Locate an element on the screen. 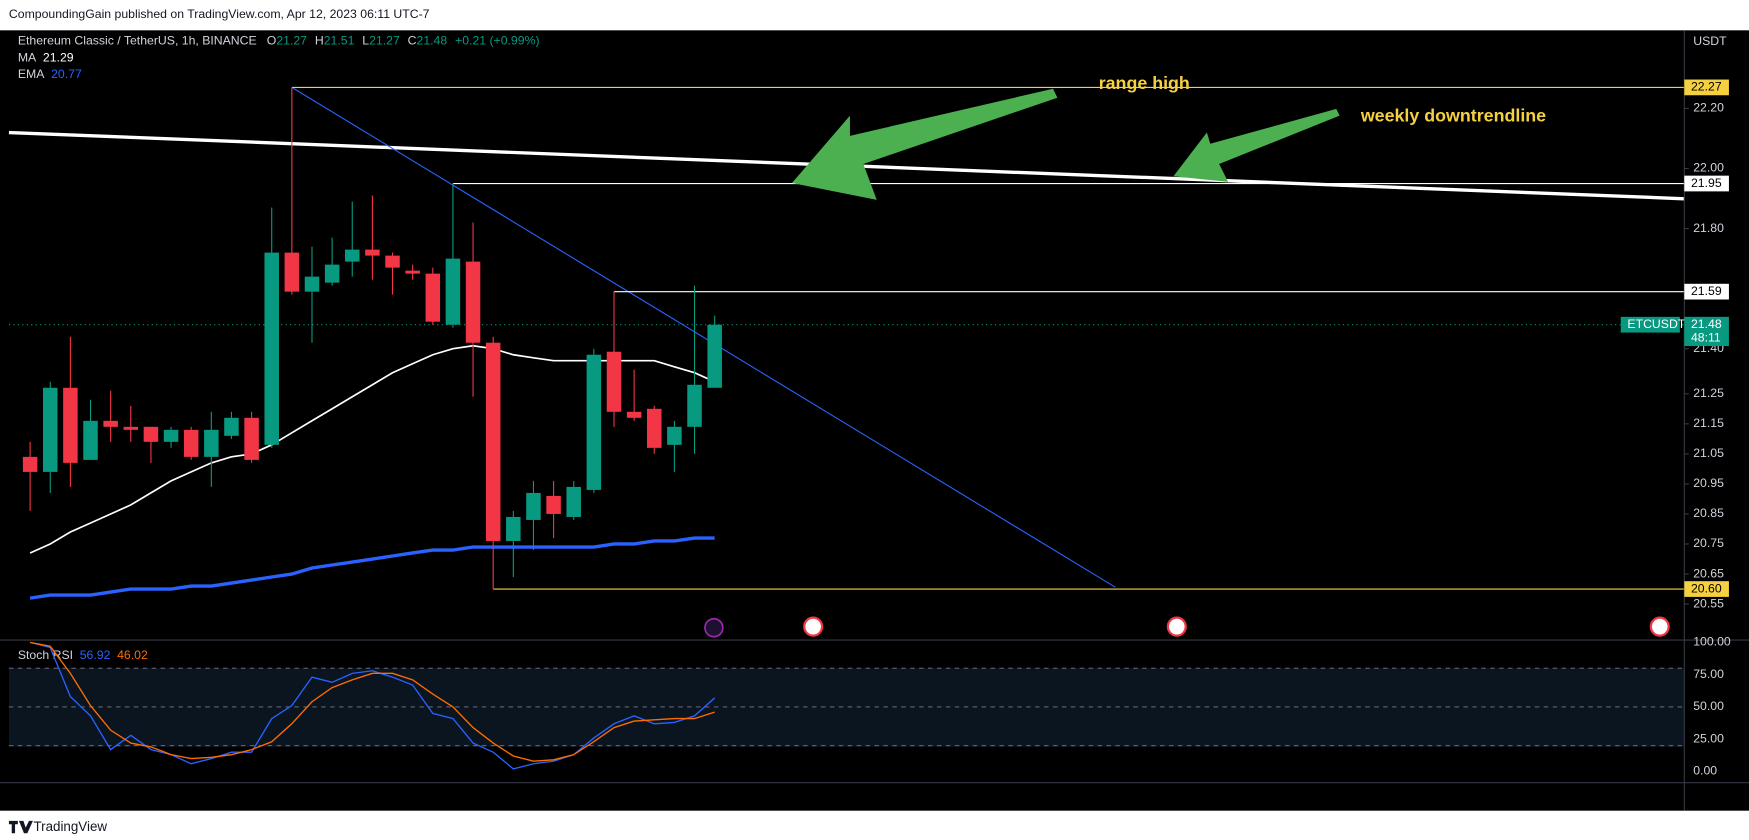 The height and width of the screenshot is (840, 1749). level-tag-label: 21.59 is located at coordinates (1706, 291).